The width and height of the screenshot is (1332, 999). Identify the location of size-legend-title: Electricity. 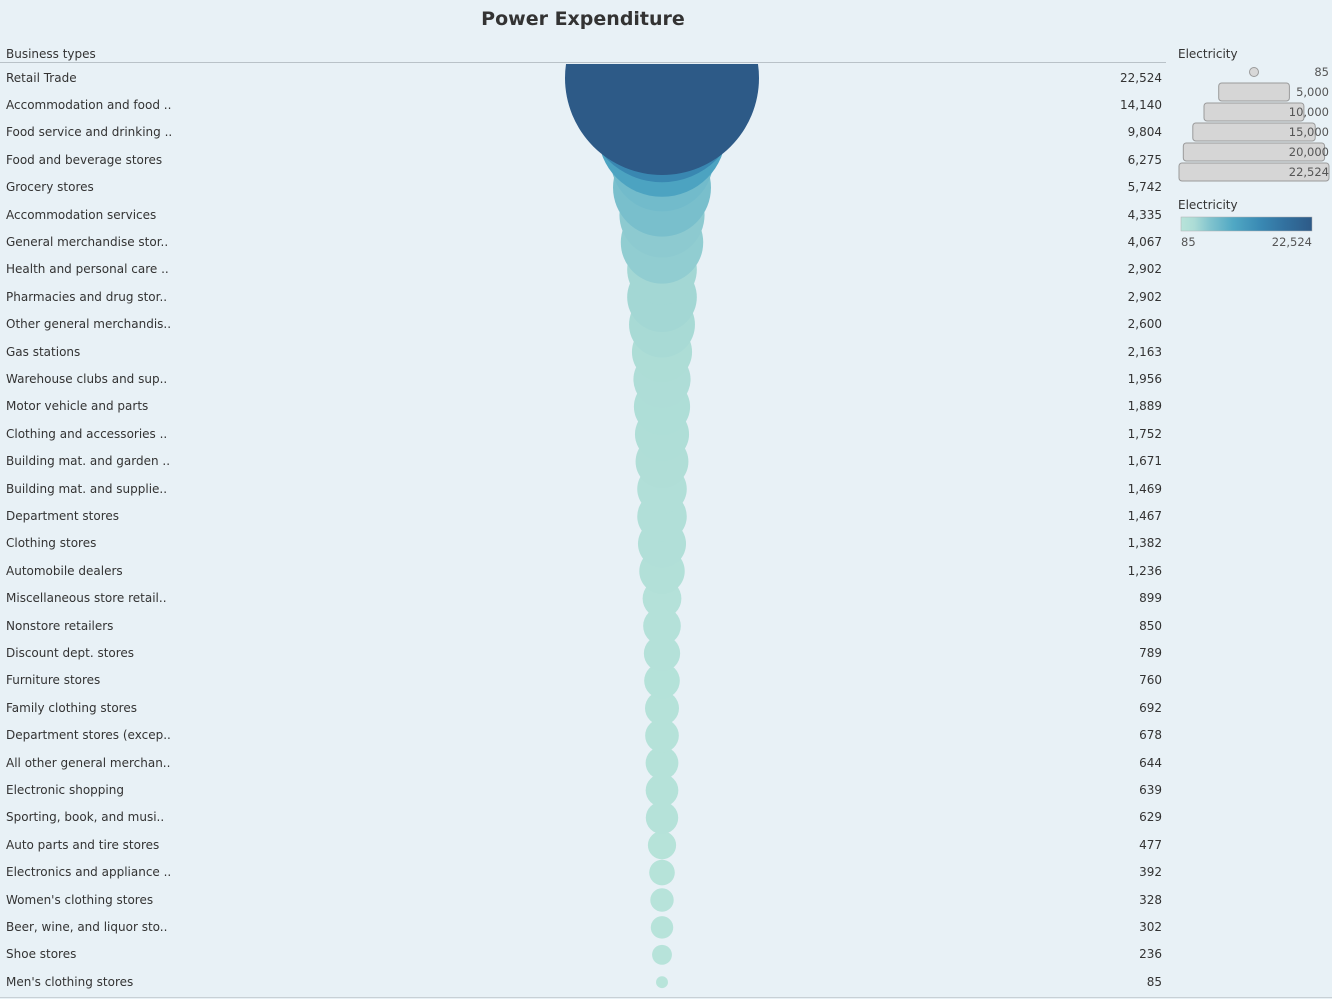
(1208, 54).